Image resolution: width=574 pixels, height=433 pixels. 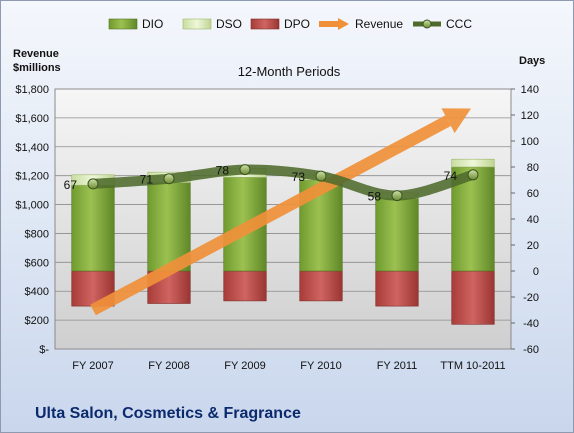 I want to click on right-tick-label: 20, so click(x=533, y=246).